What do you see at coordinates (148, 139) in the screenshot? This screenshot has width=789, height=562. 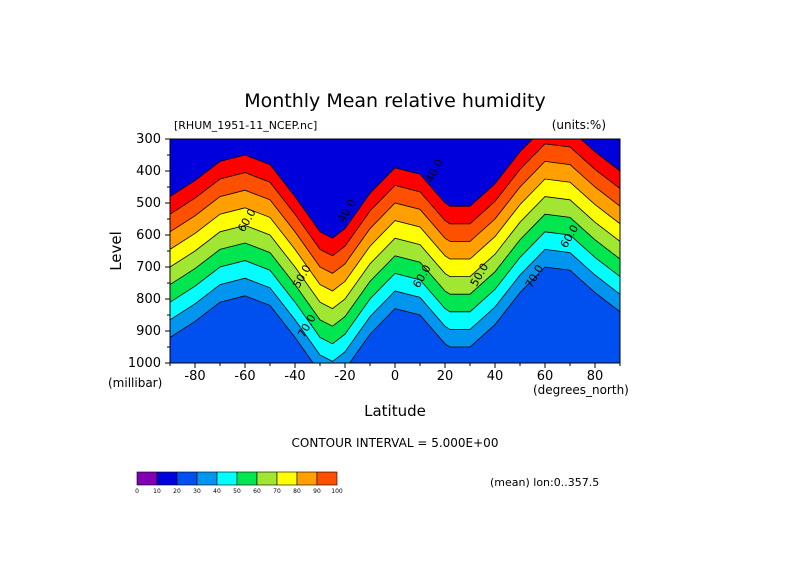 I see `y-tick-label: 300` at bounding box center [148, 139].